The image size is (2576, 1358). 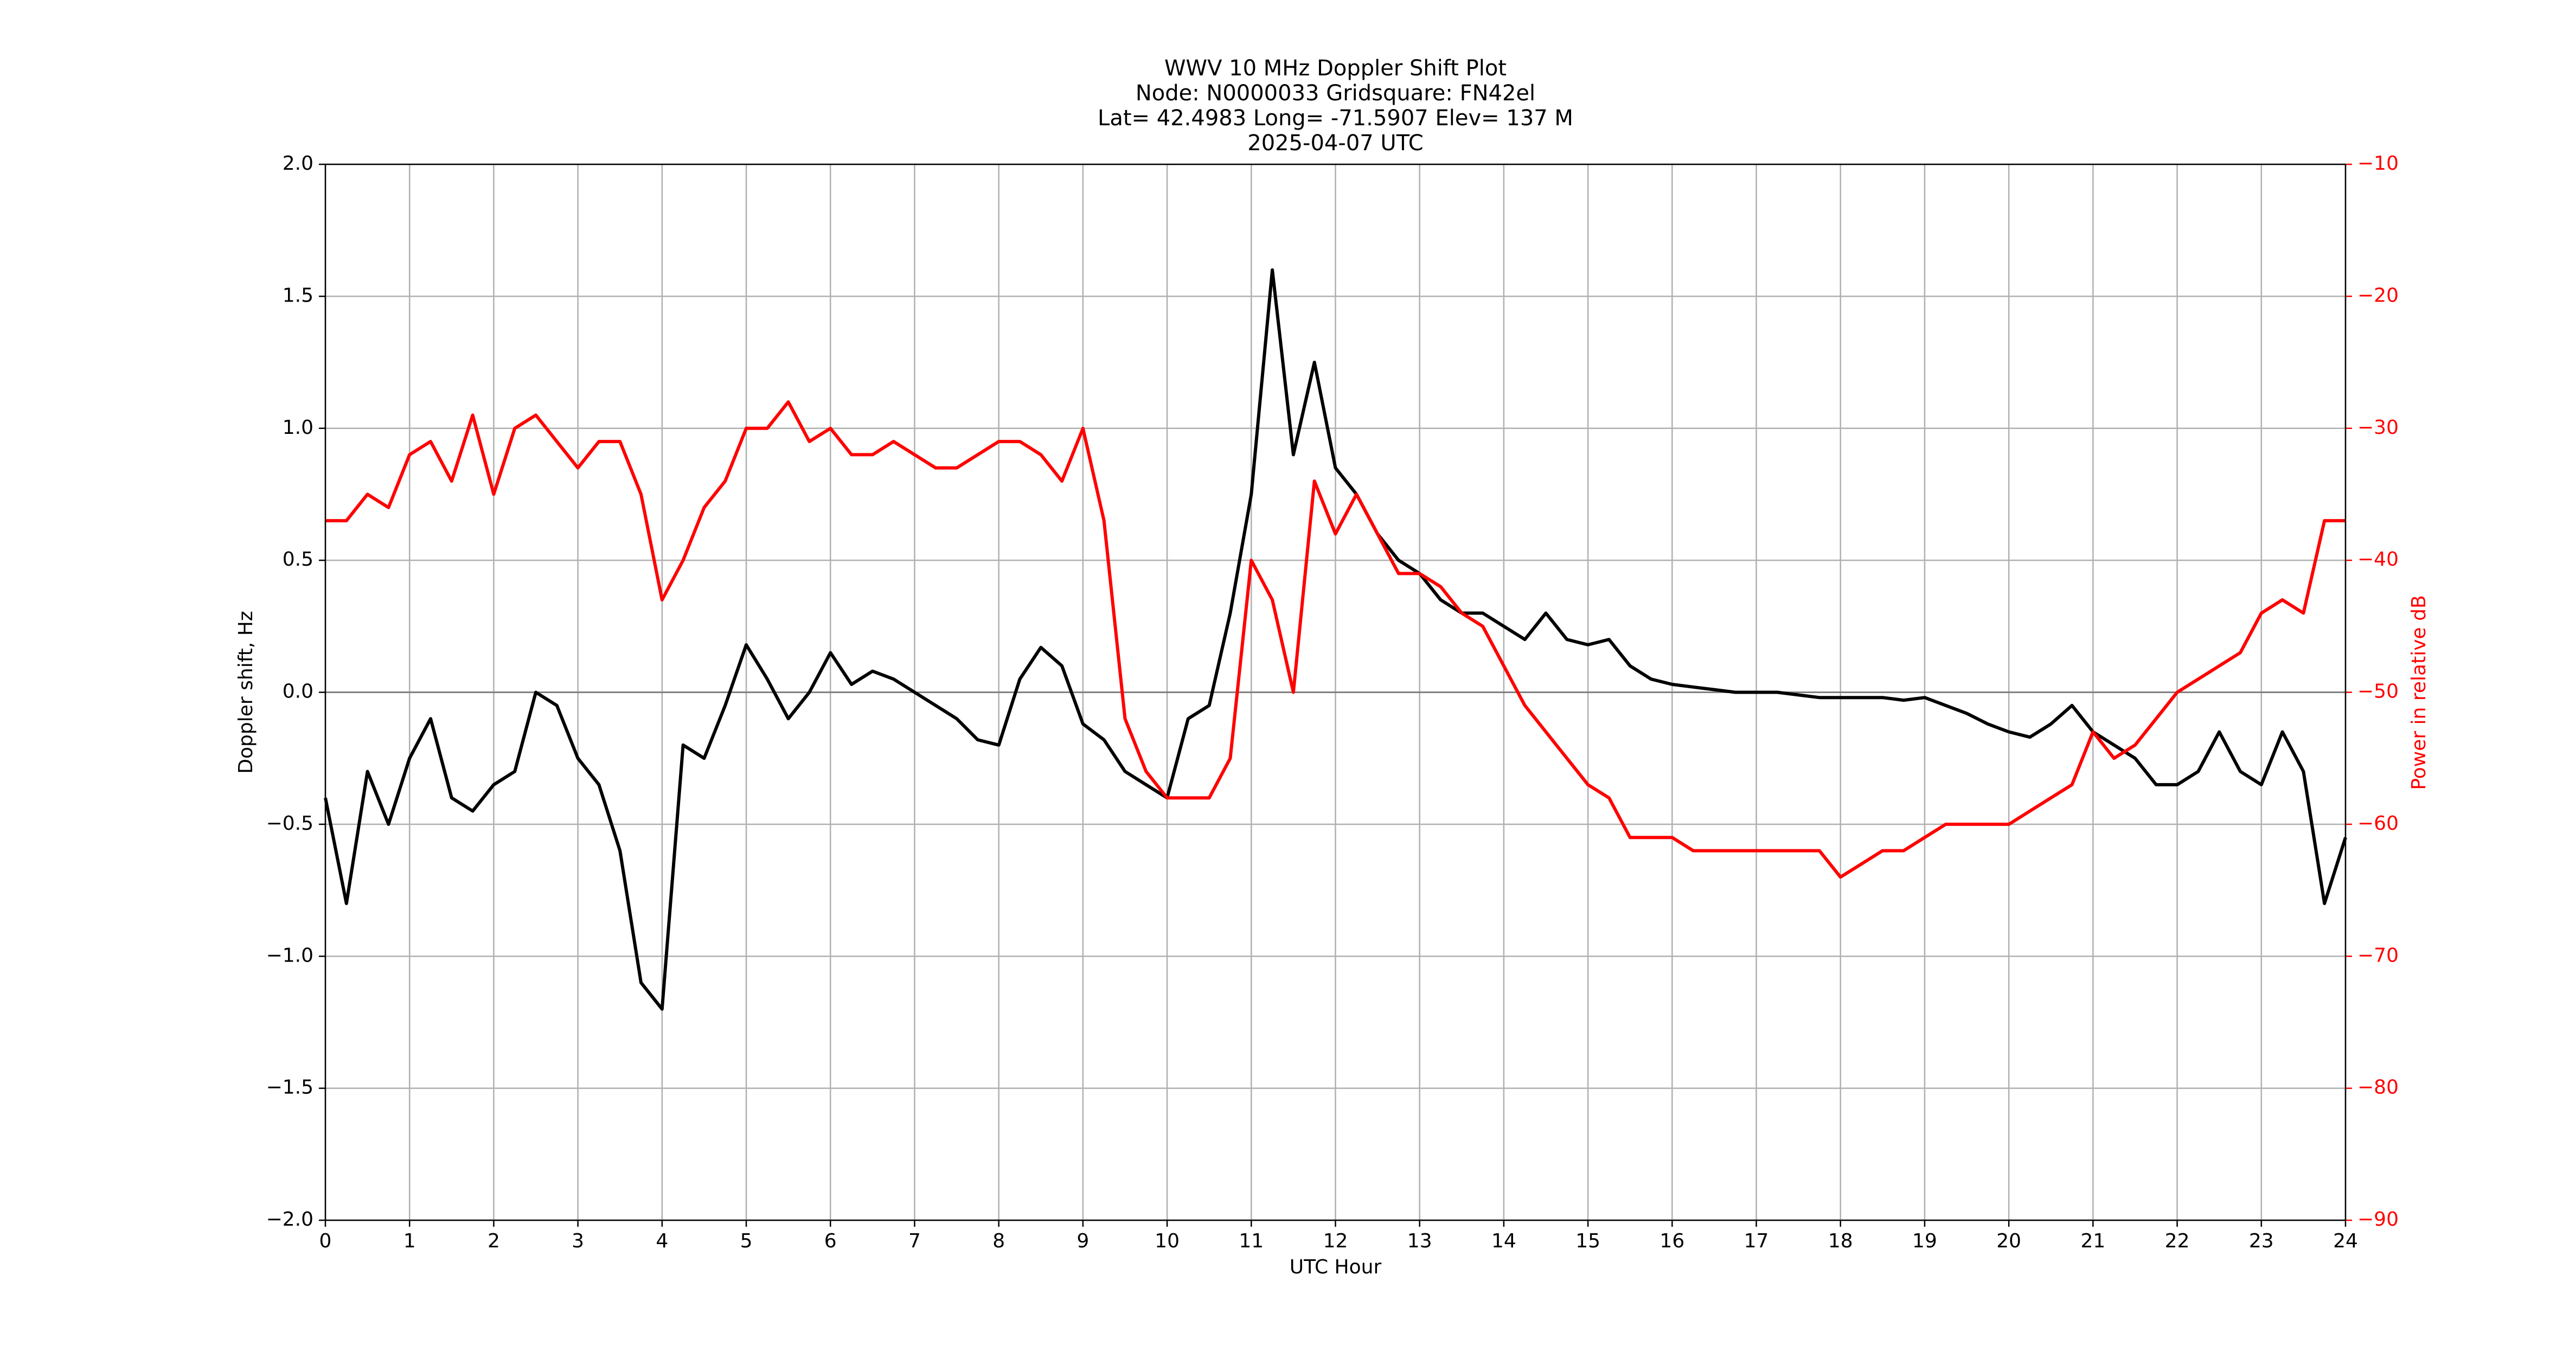 What do you see at coordinates (325, 1241) in the screenshot?
I see `x-tick-label: 0` at bounding box center [325, 1241].